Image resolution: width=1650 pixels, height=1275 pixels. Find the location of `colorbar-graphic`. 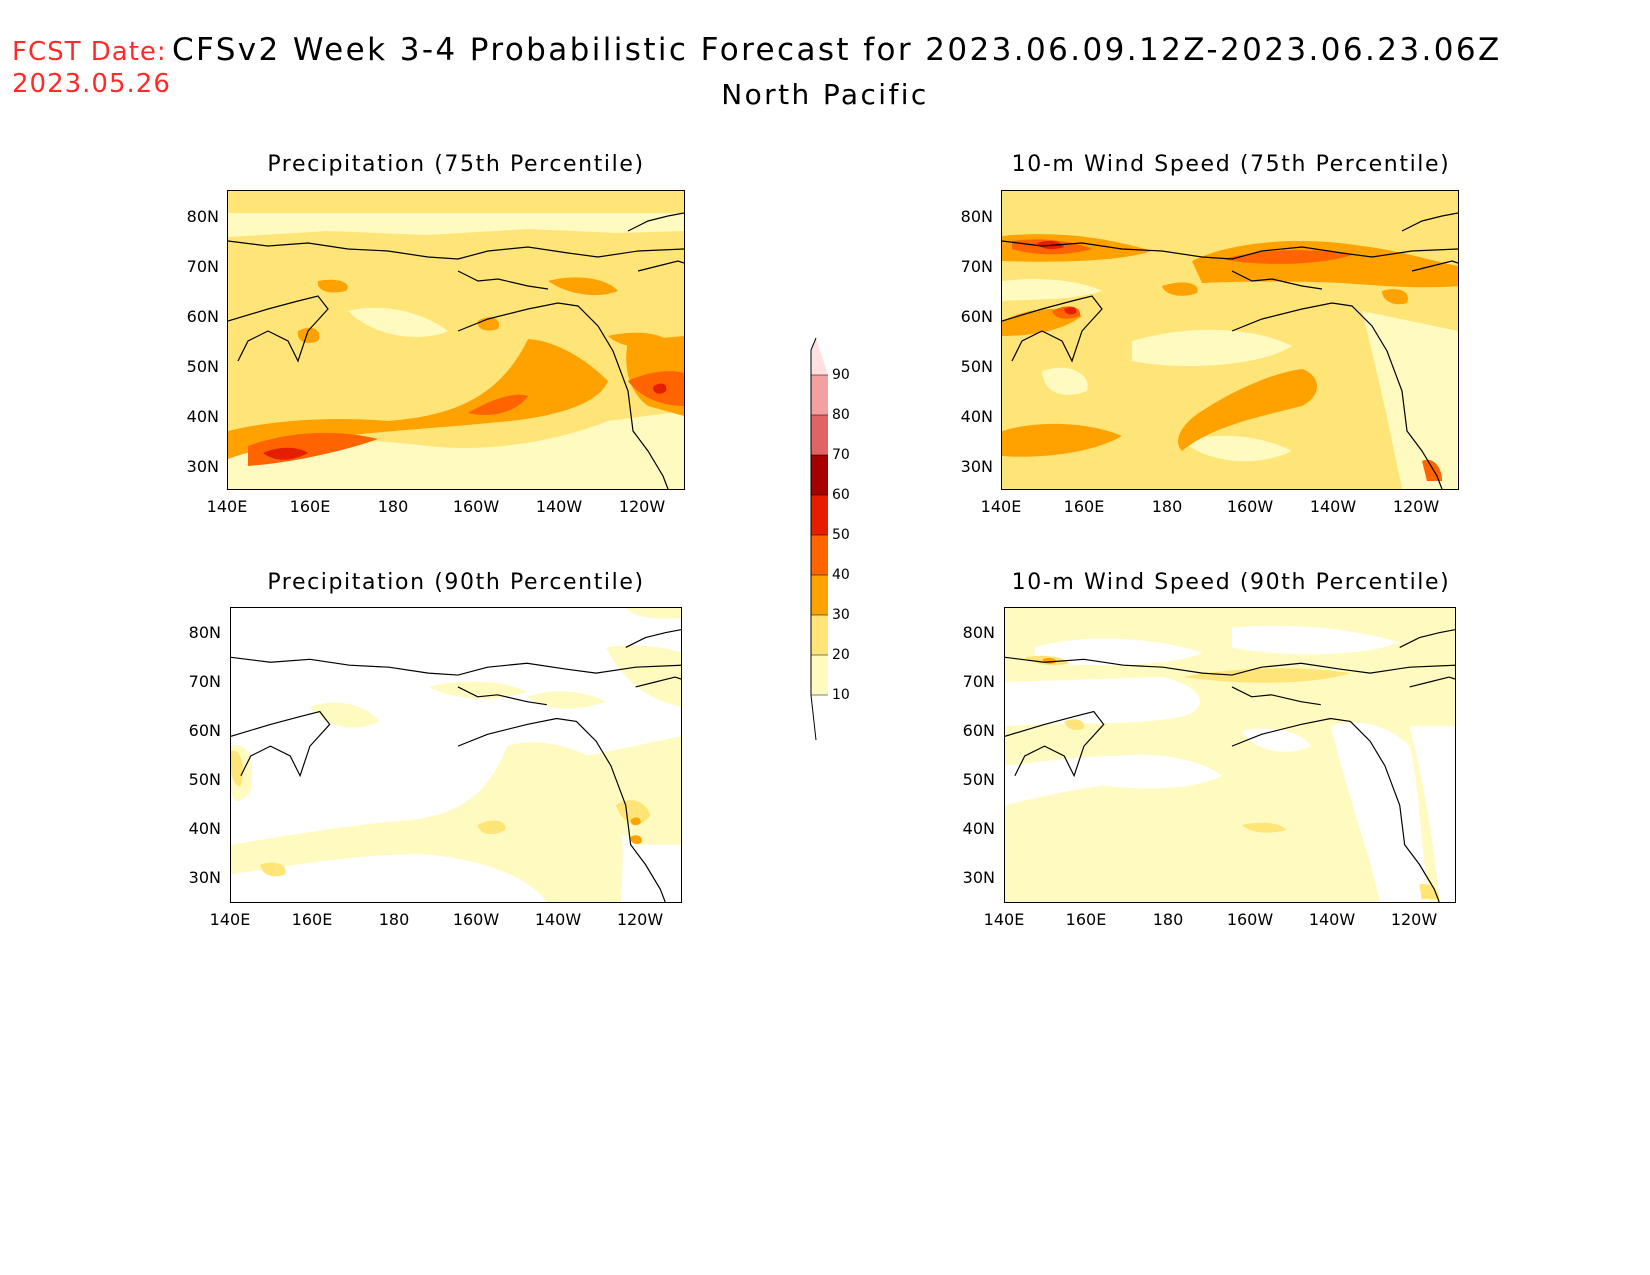

colorbar-graphic is located at coordinates (819, 539).